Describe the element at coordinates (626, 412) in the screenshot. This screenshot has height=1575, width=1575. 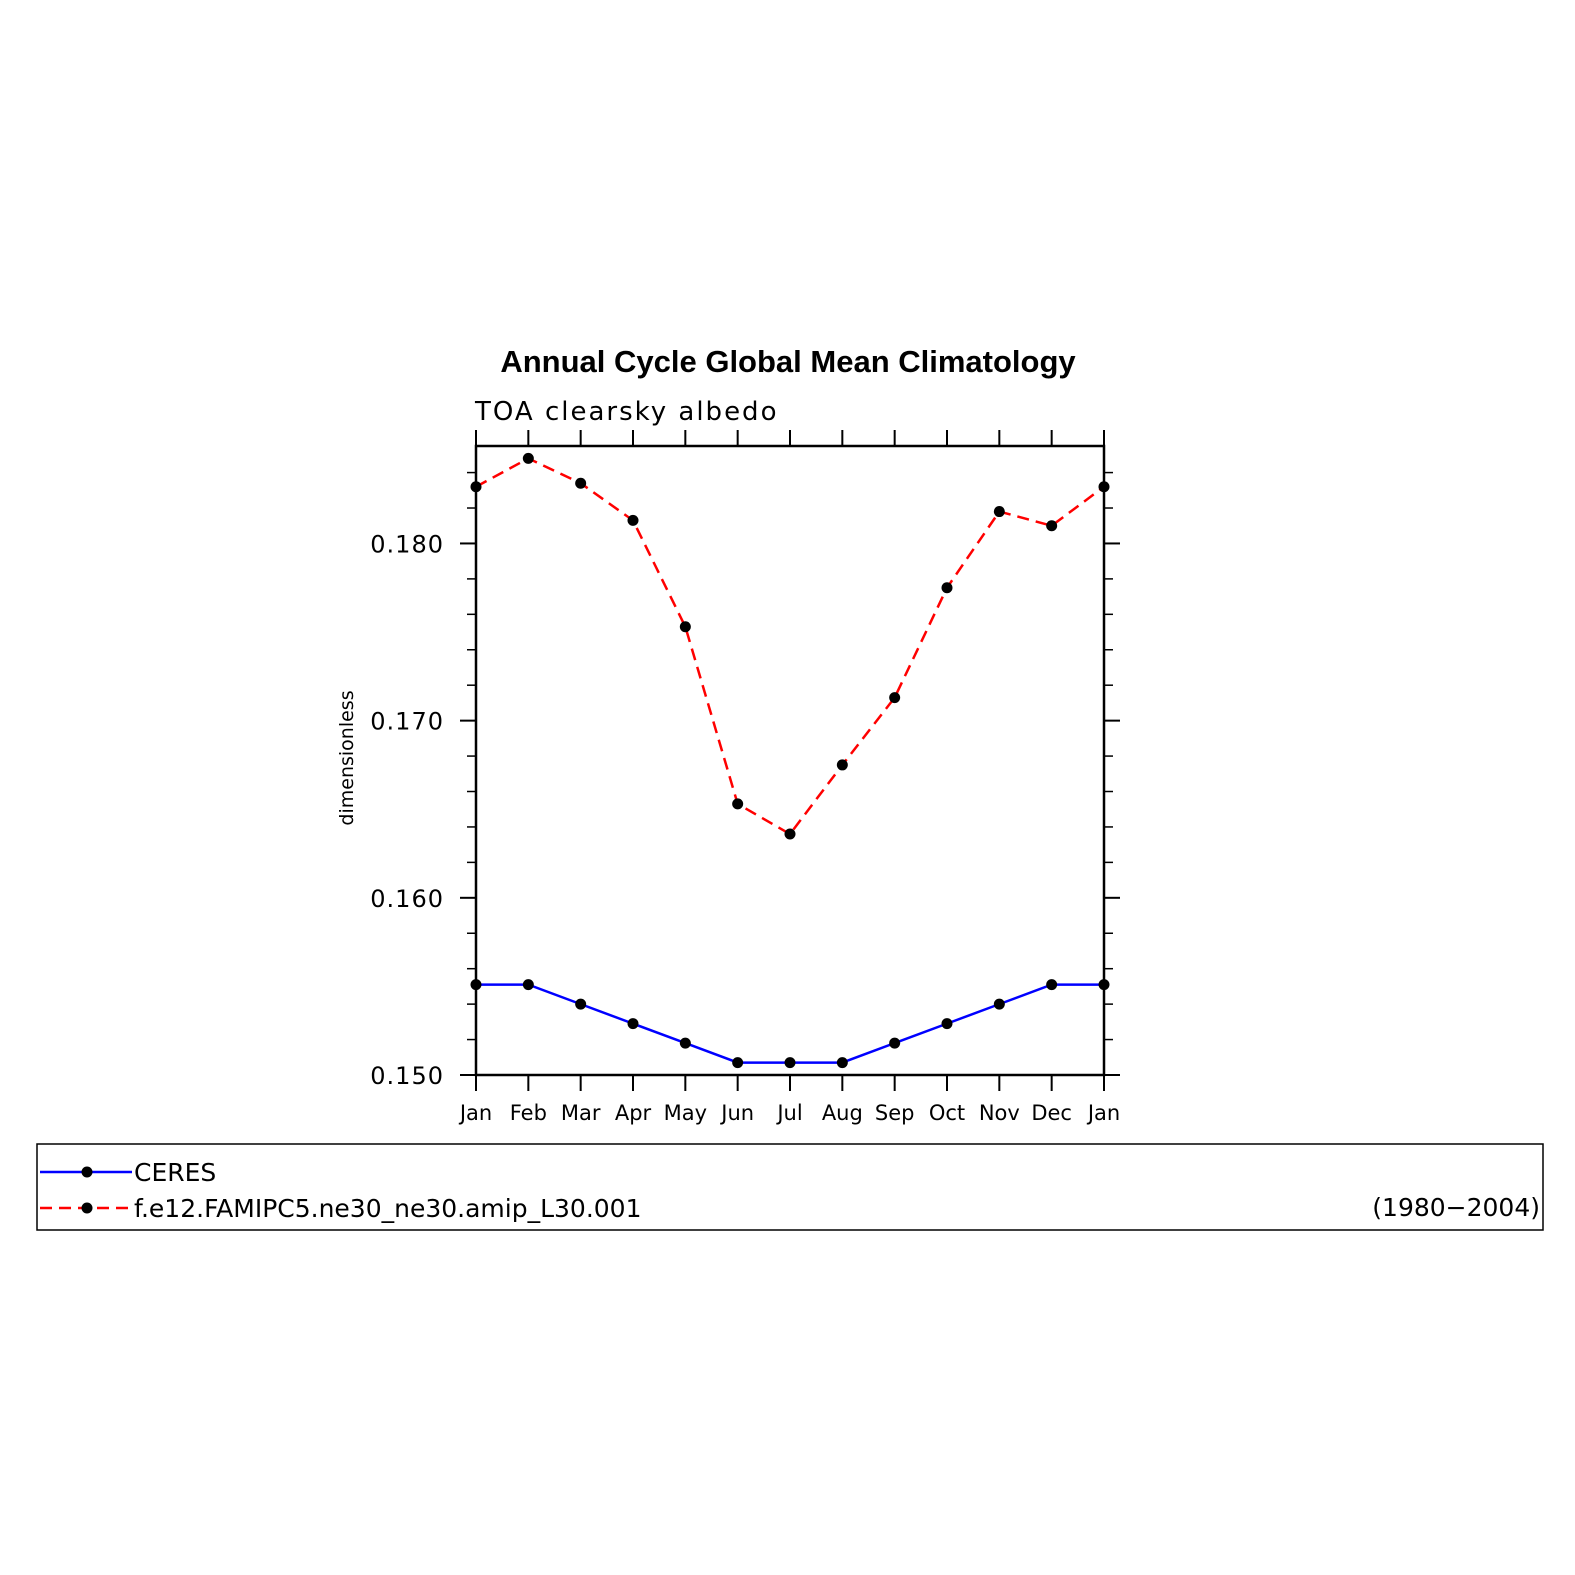
I see `chart-subtitle: TOA clearsky albedo` at that location.